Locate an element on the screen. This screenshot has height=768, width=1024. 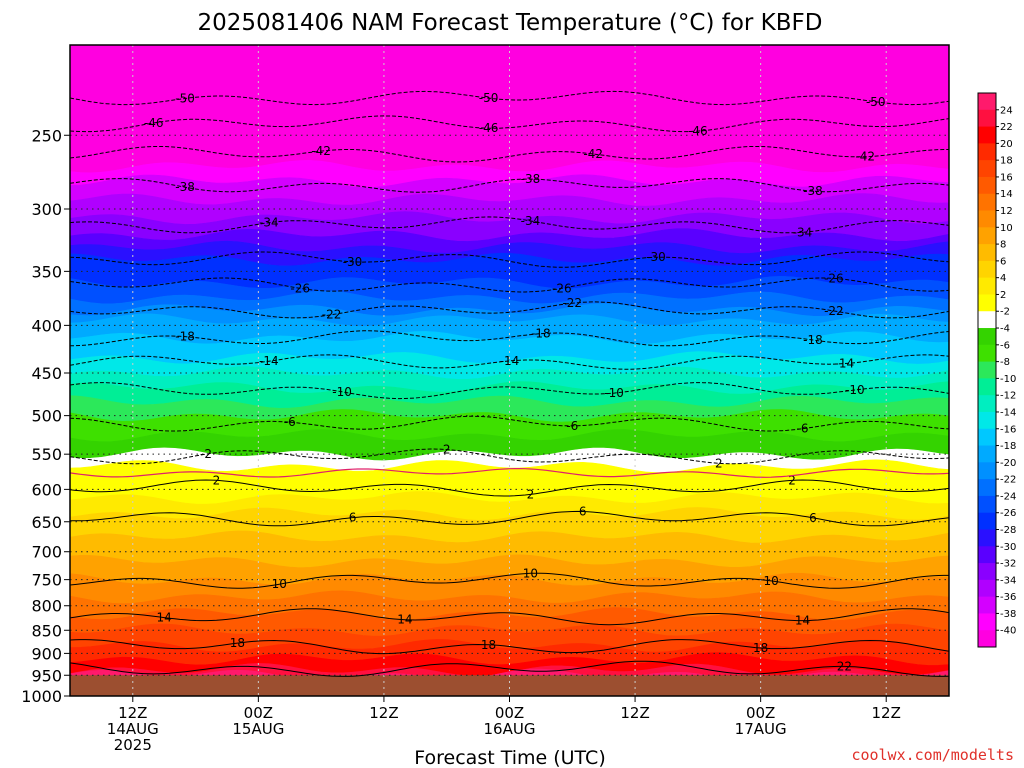
colorbar-tick-label: 24 is located at coordinates (1006, 110).